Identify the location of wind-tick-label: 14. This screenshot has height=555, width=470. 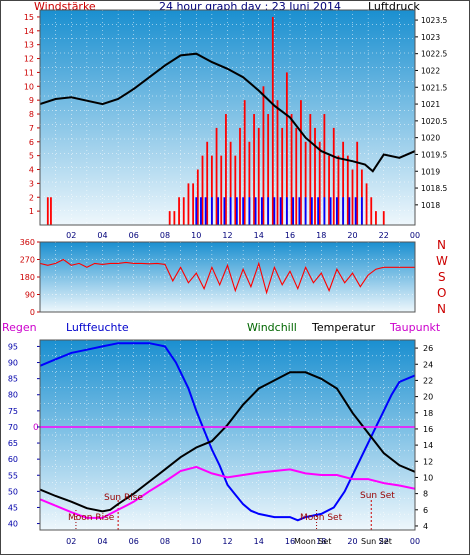
(29, 31).